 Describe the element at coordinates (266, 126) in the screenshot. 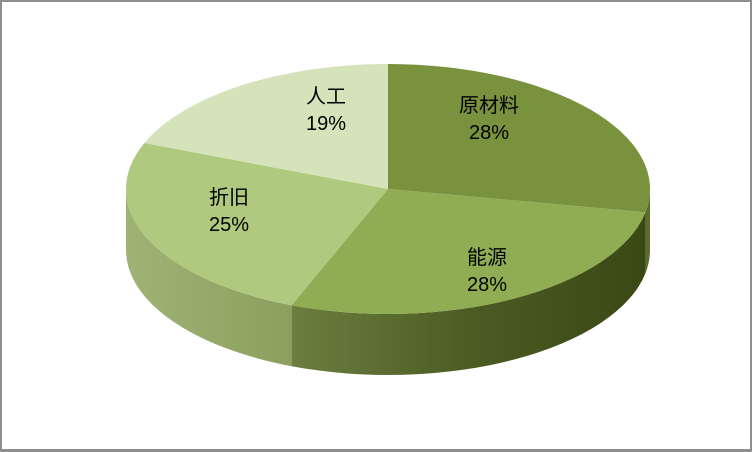

I see `pie-slice-labor` at that location.